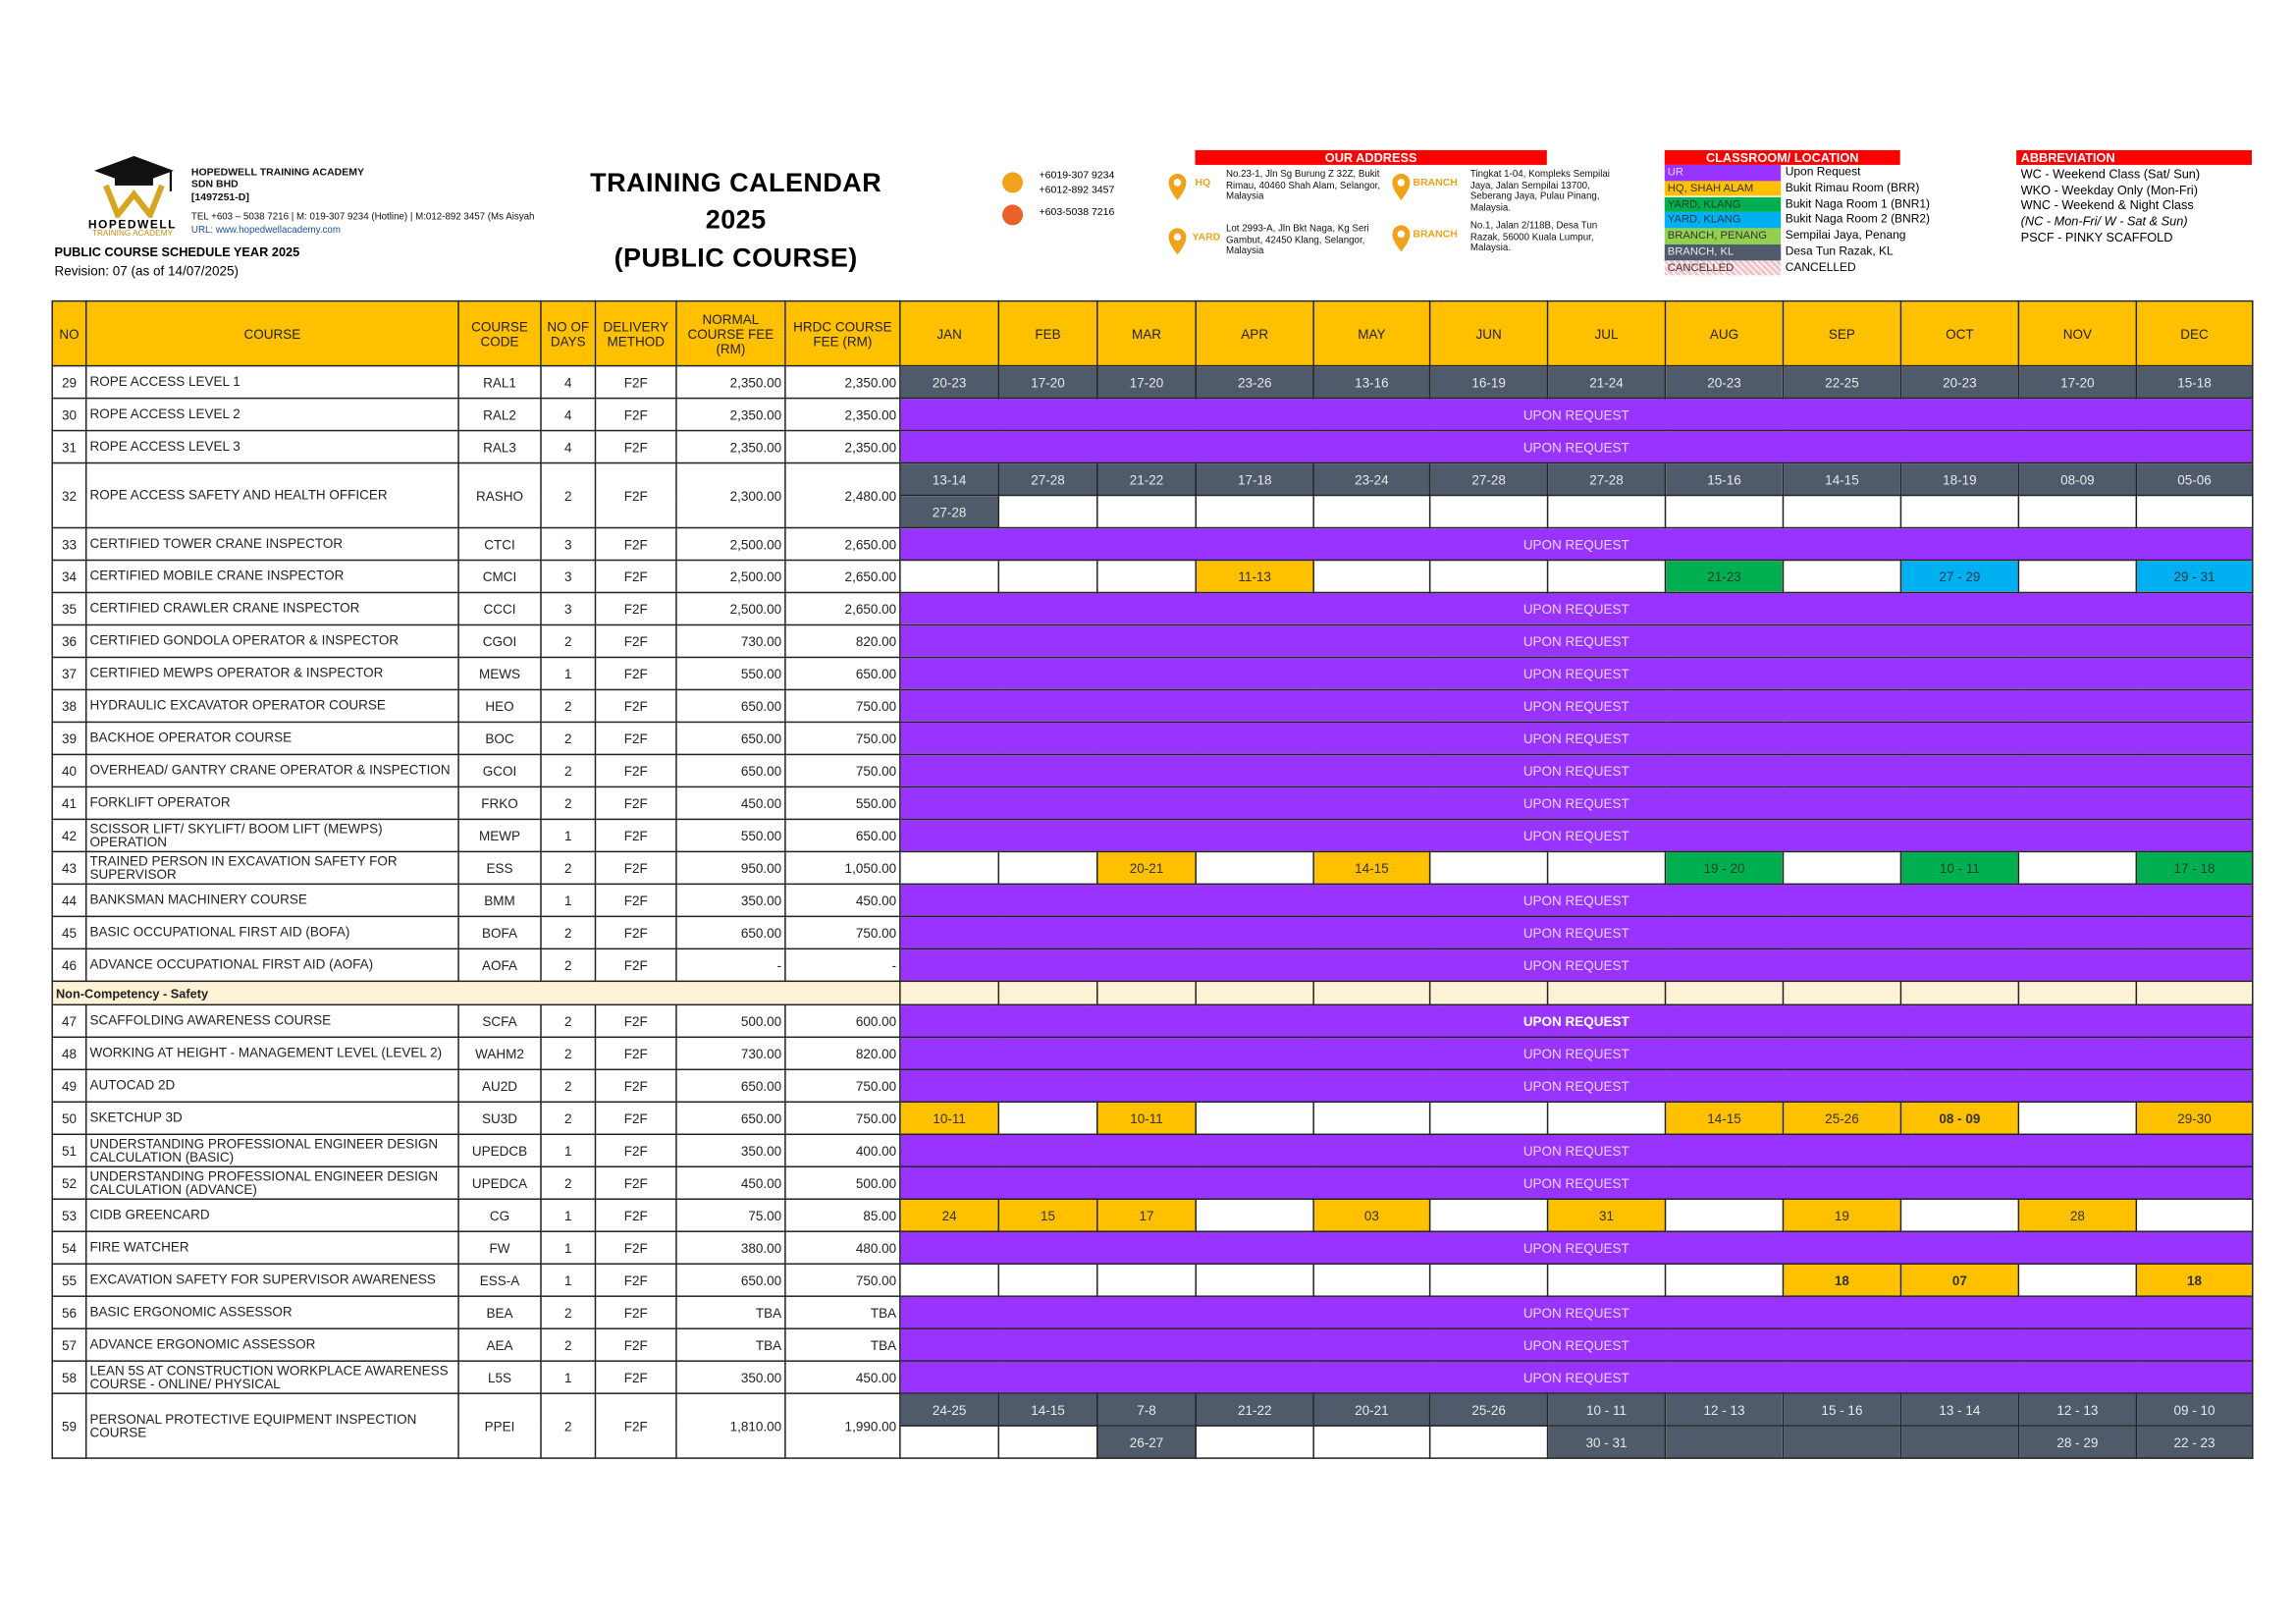 This screenshot has height=1624, width=2296. I want to click on days: 3, so click(568, 608).